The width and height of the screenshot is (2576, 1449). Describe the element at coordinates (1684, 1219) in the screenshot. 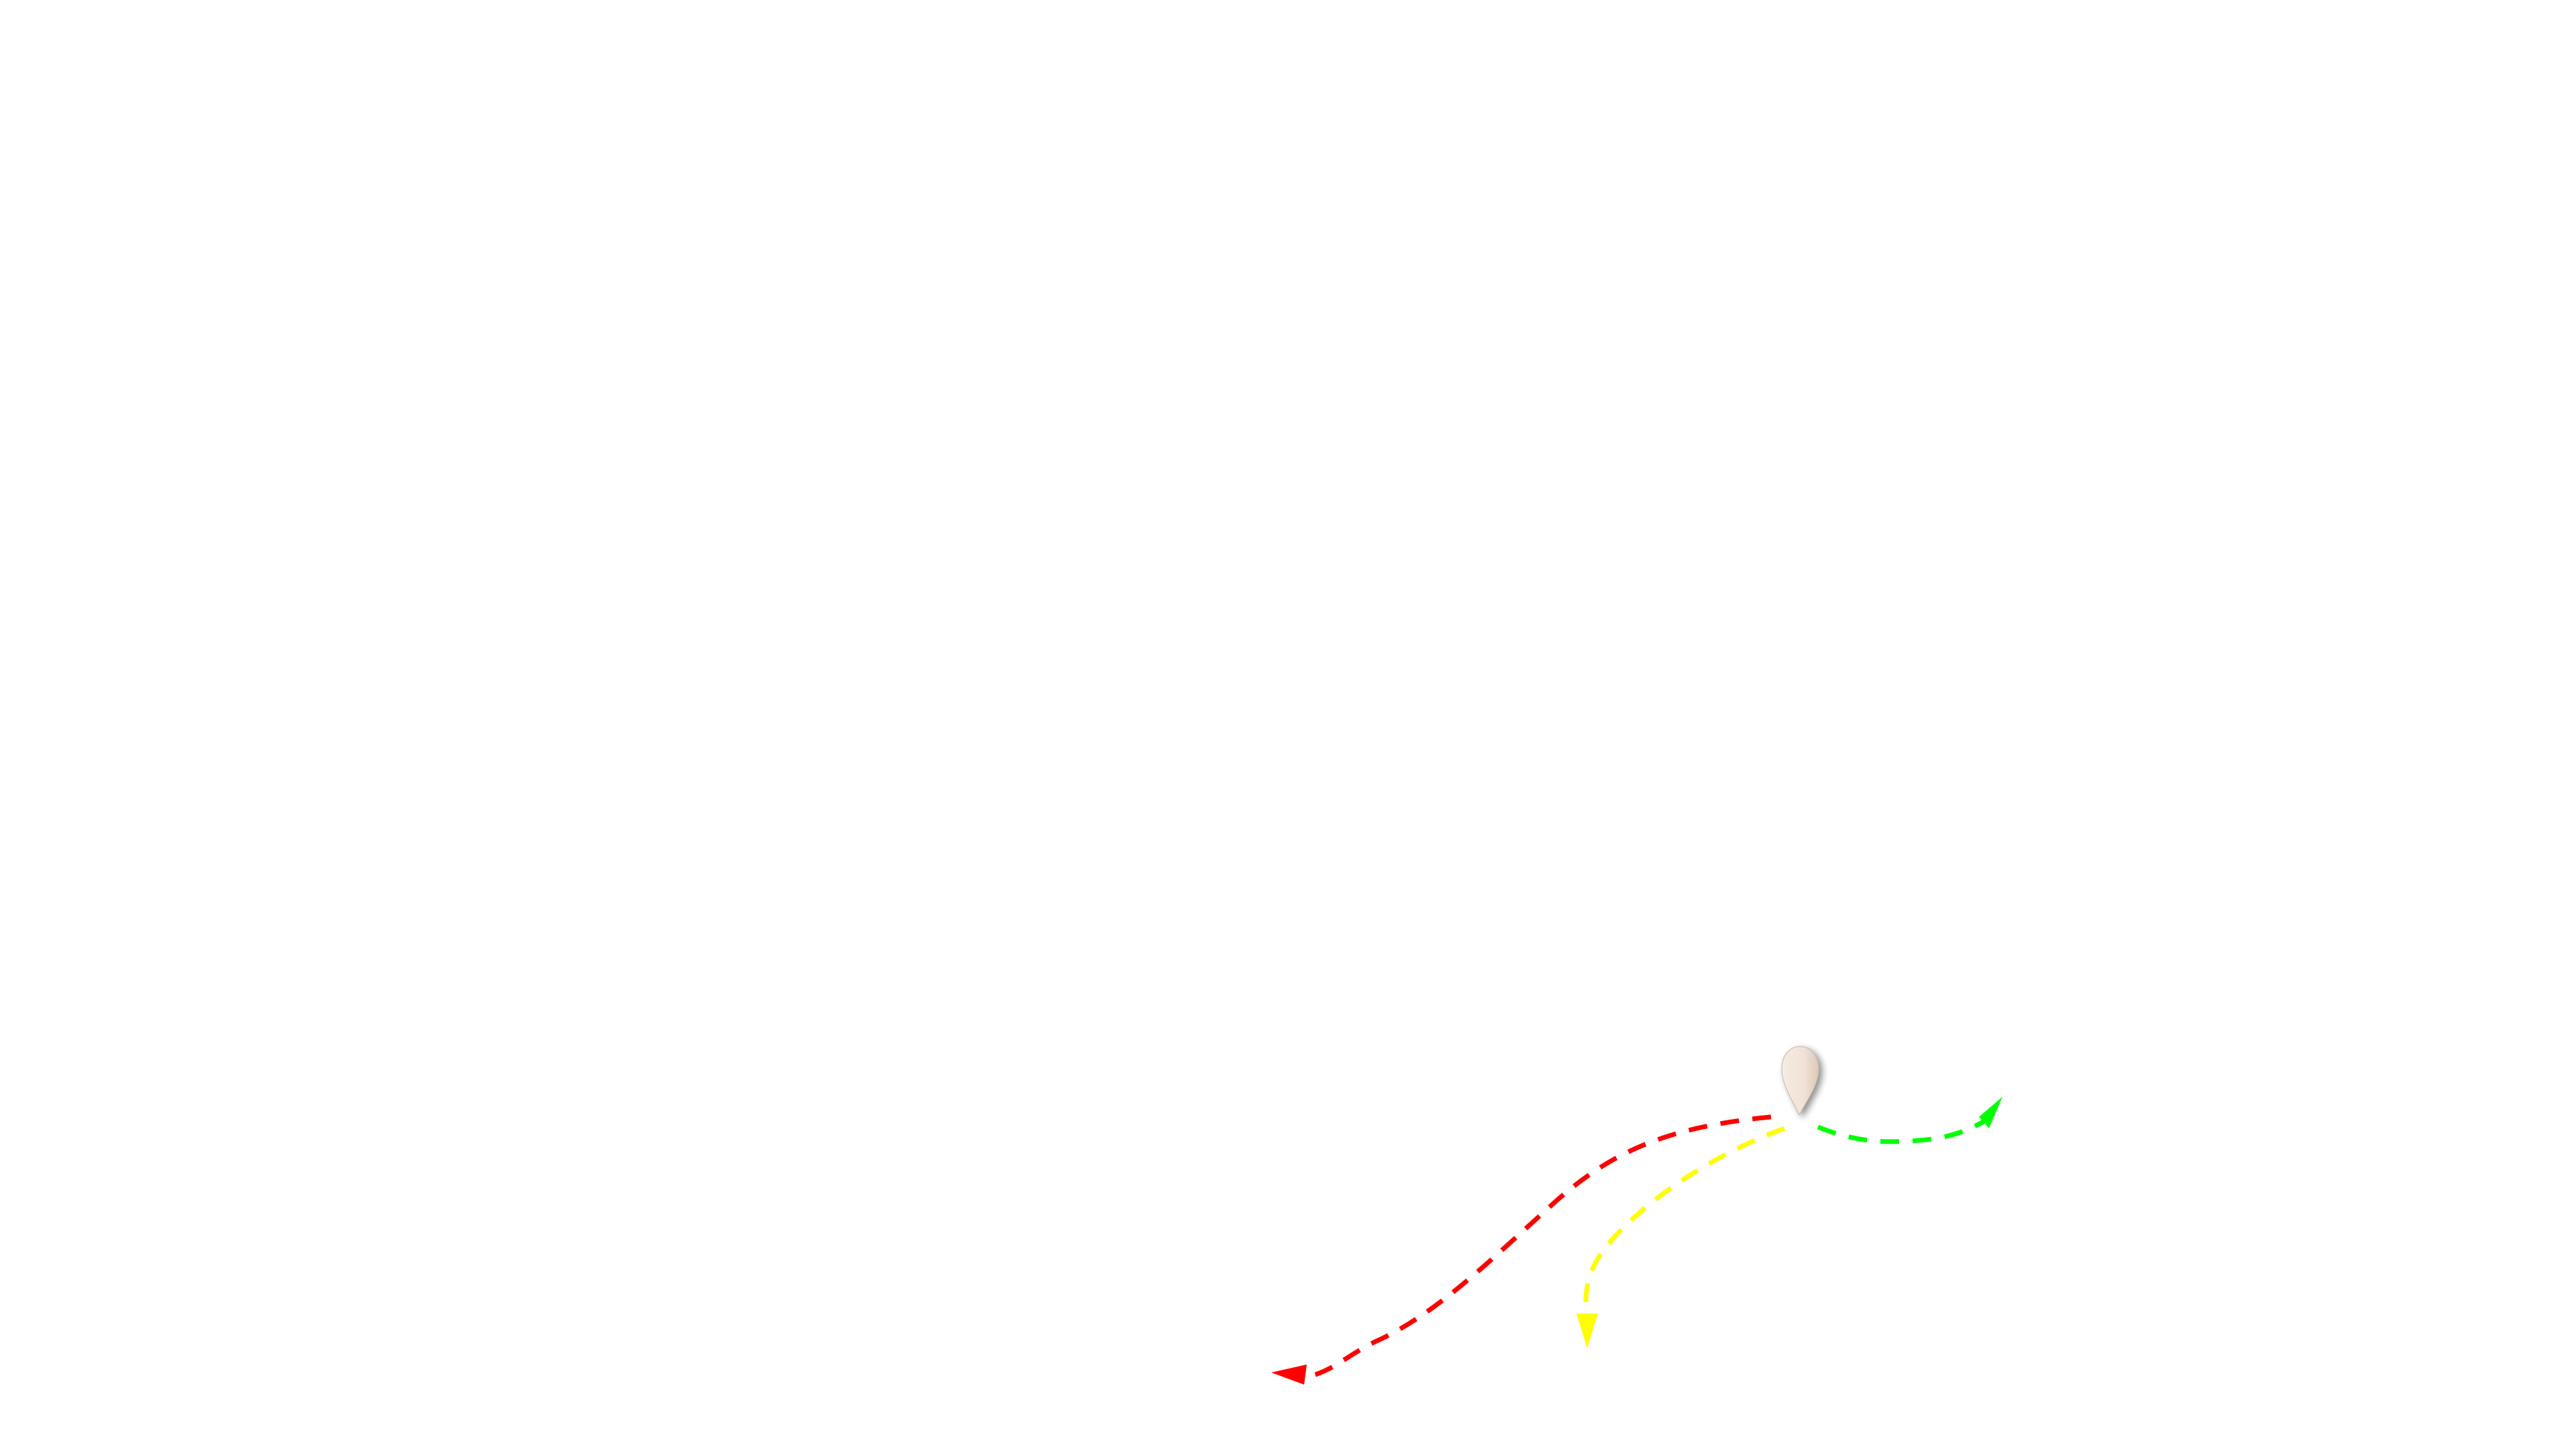

I see `yellow-route-line` at that location.